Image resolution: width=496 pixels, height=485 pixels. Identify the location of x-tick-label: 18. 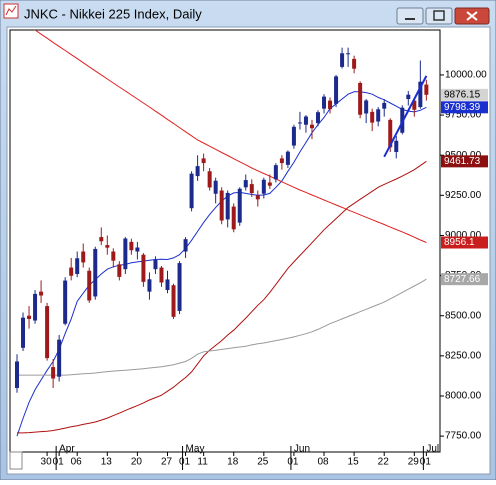
(233, 462).